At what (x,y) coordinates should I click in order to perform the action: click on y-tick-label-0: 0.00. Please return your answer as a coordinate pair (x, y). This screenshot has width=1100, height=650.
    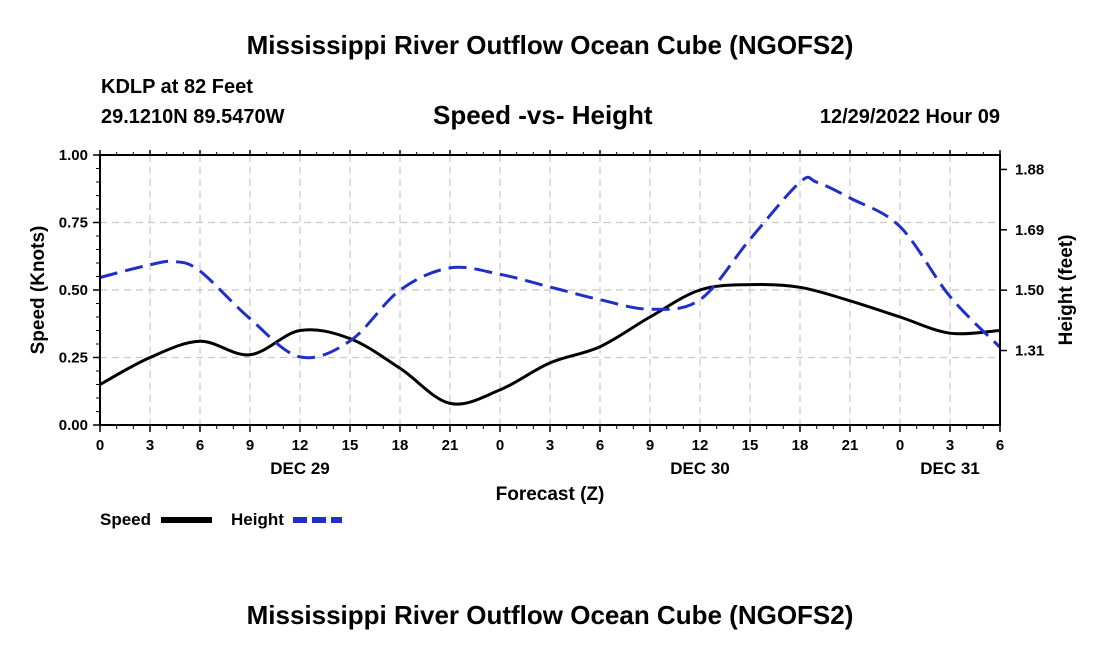
    Looking at the image, I should click on (73, 425).